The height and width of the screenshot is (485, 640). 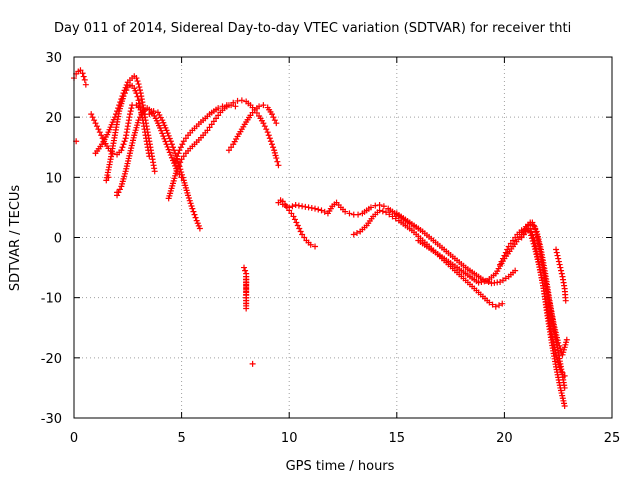 What do you see at coordinates (51, 299) in the screenshot?
I see `y-tick-label: -10` at bounding box center [51, 299].